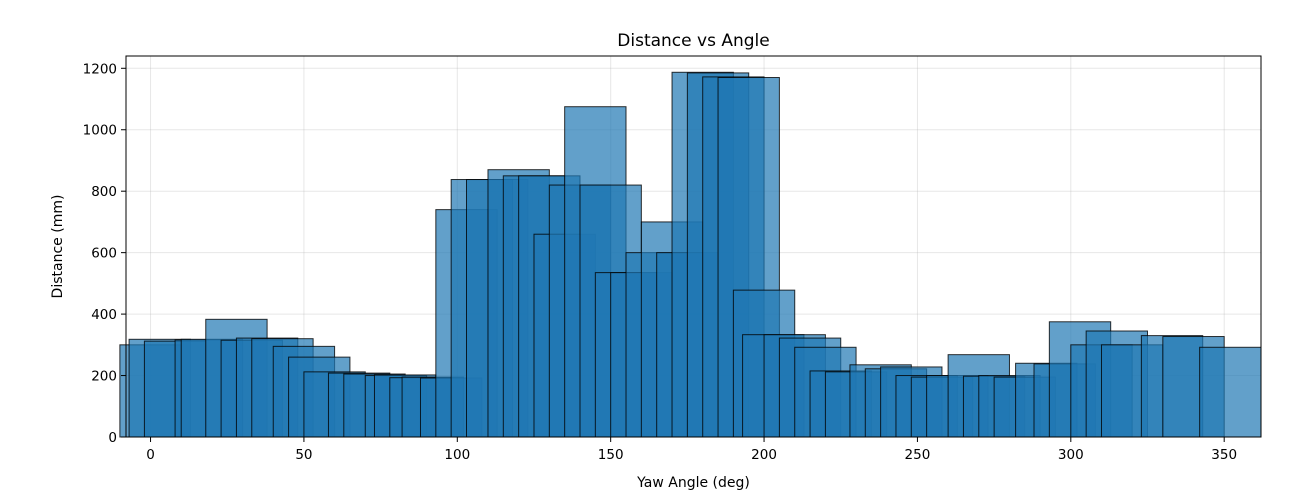 The width and height of the screenshot is (1312, 502). I want to click on x-tick-label: 0, so click(150, 455).